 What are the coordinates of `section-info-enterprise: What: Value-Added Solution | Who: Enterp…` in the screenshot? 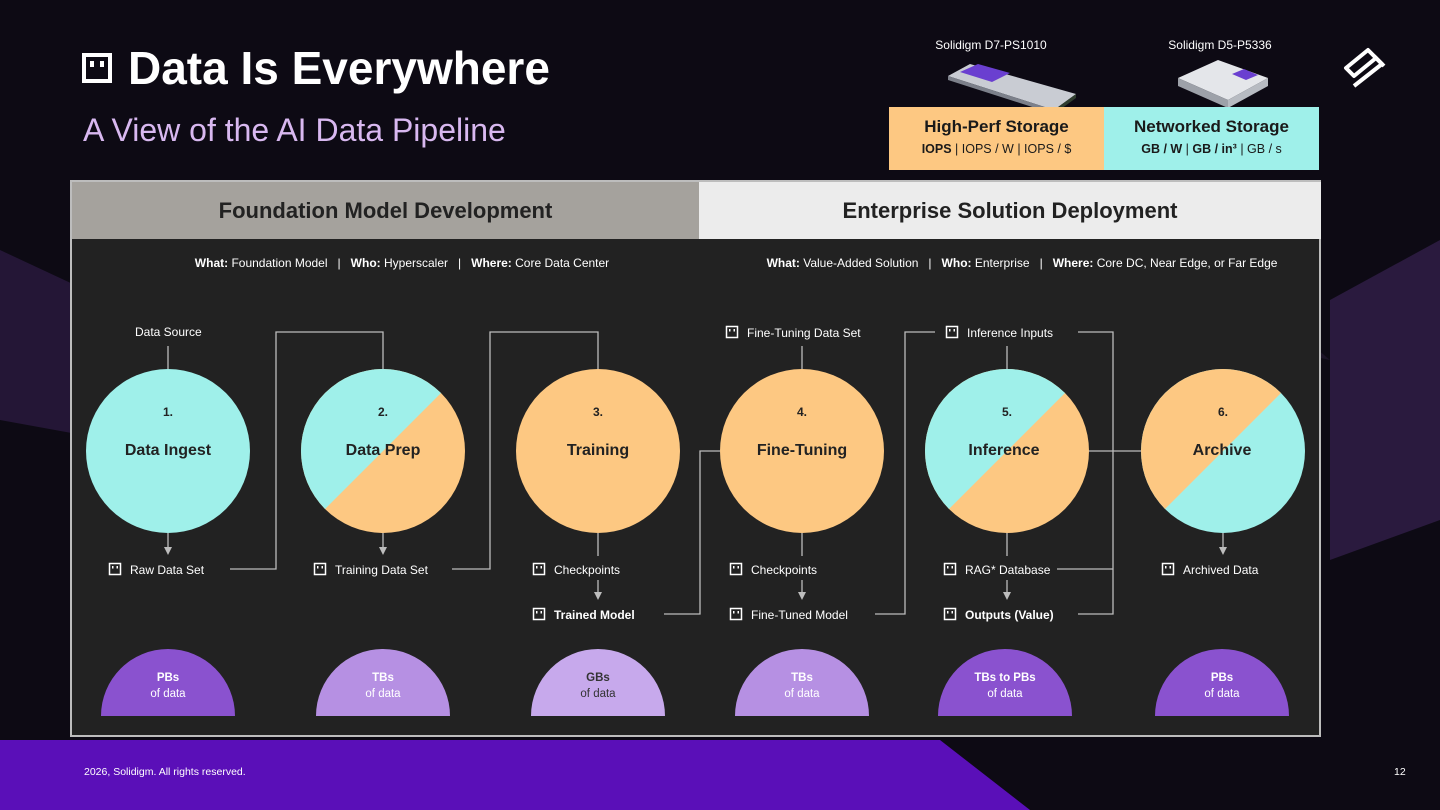 It's located at (1022, 263).